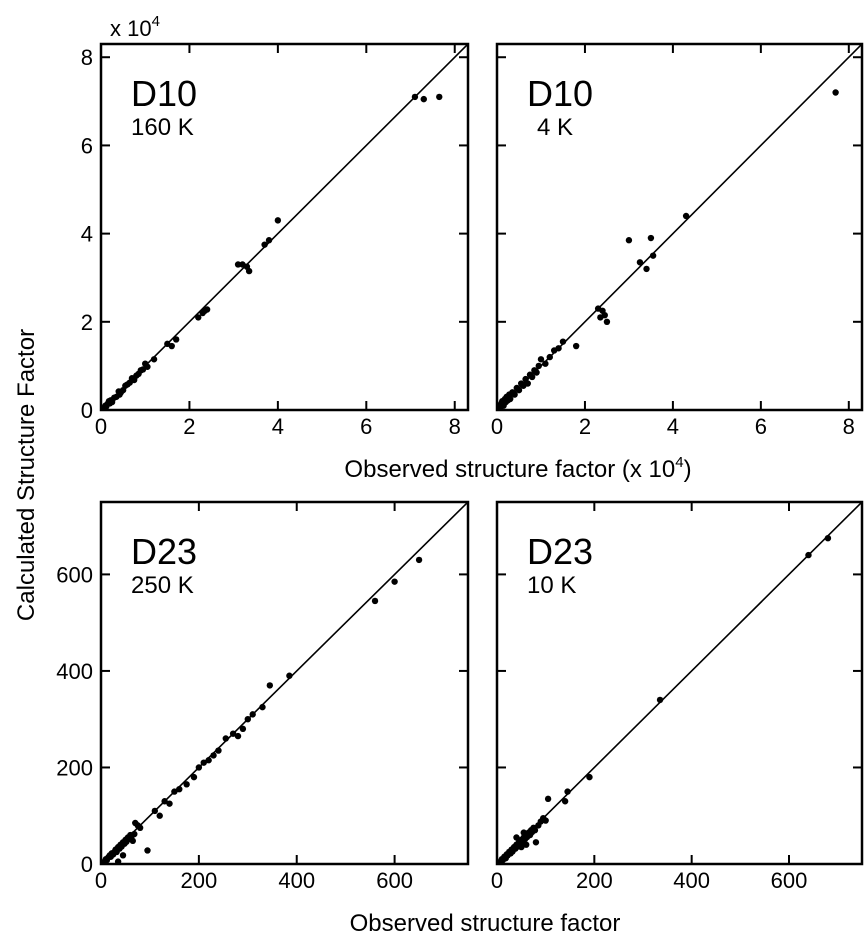  I want to click on top-multiplier-exp: 4, so click(156, 21).